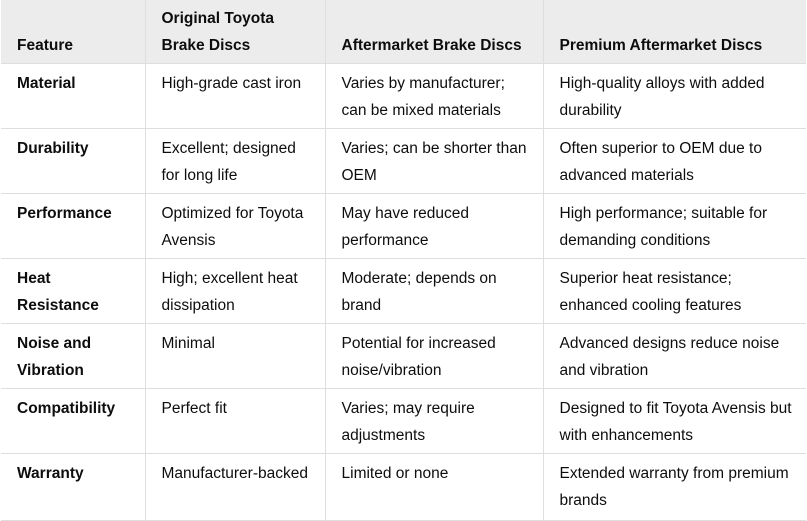  I want to click on header-aftermarket: Aftermarket Brake Discs, so click(434, 32).